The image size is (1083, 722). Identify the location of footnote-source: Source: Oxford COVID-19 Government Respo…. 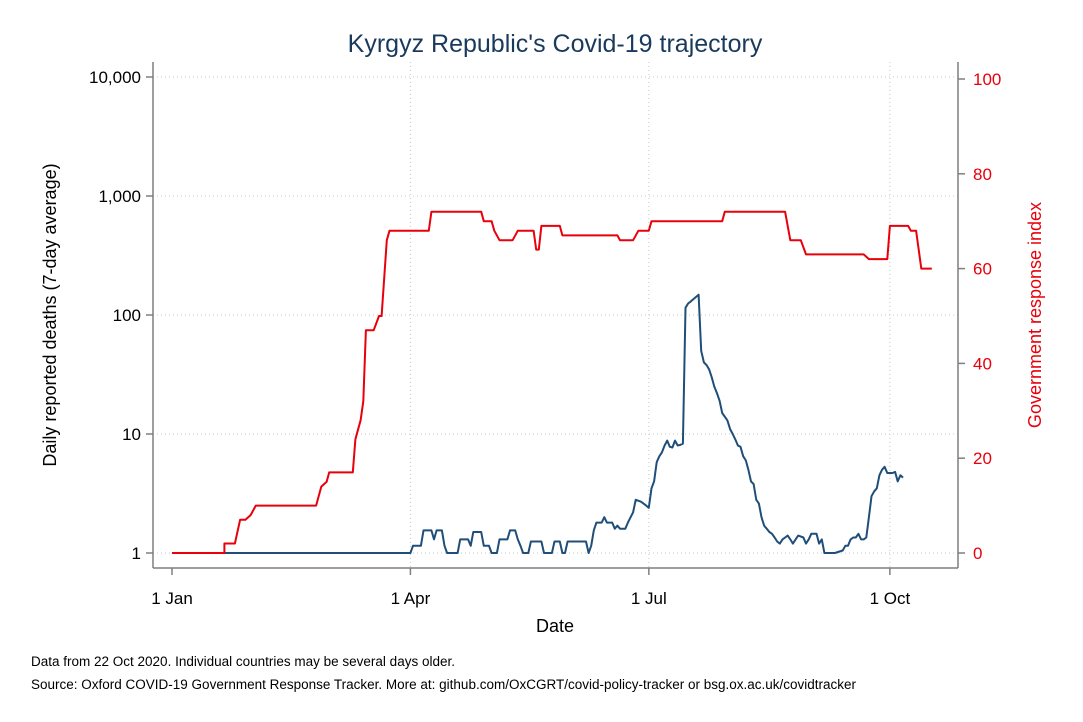
(444, 684).